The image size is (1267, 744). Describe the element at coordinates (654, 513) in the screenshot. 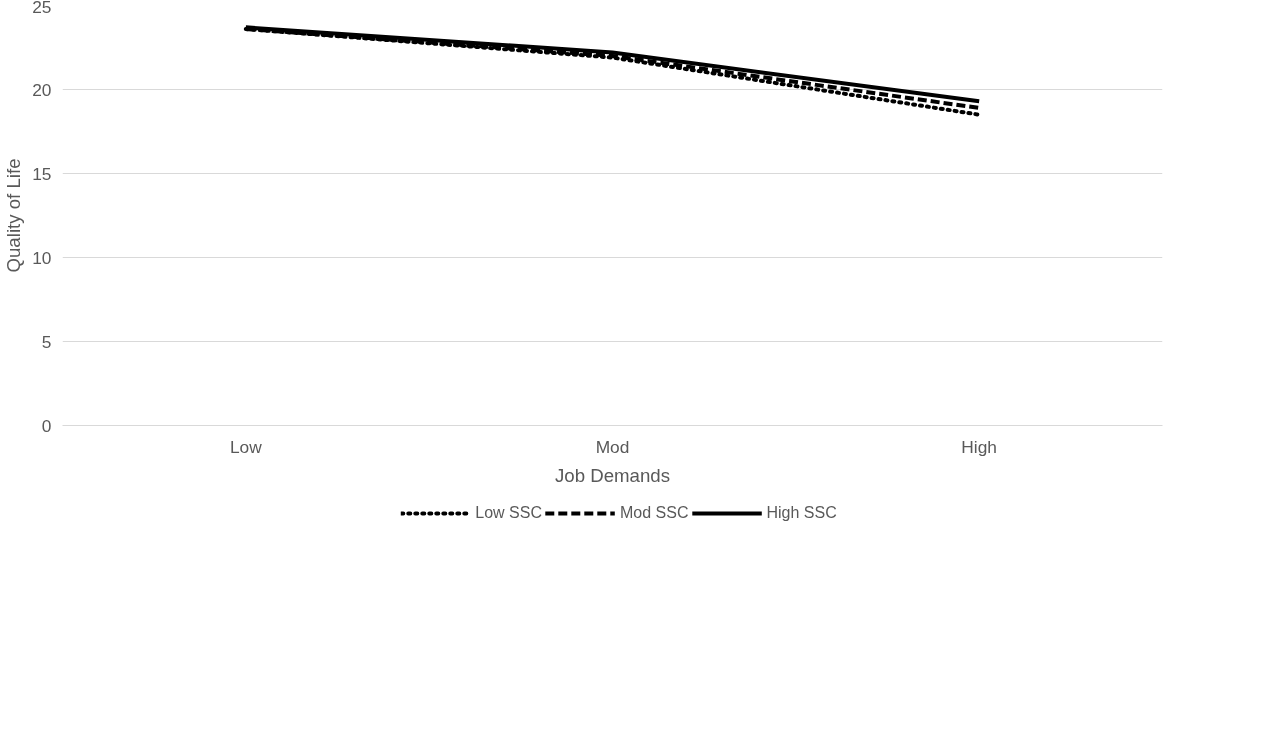

I see `legend-label: Mod SSC` at that location.